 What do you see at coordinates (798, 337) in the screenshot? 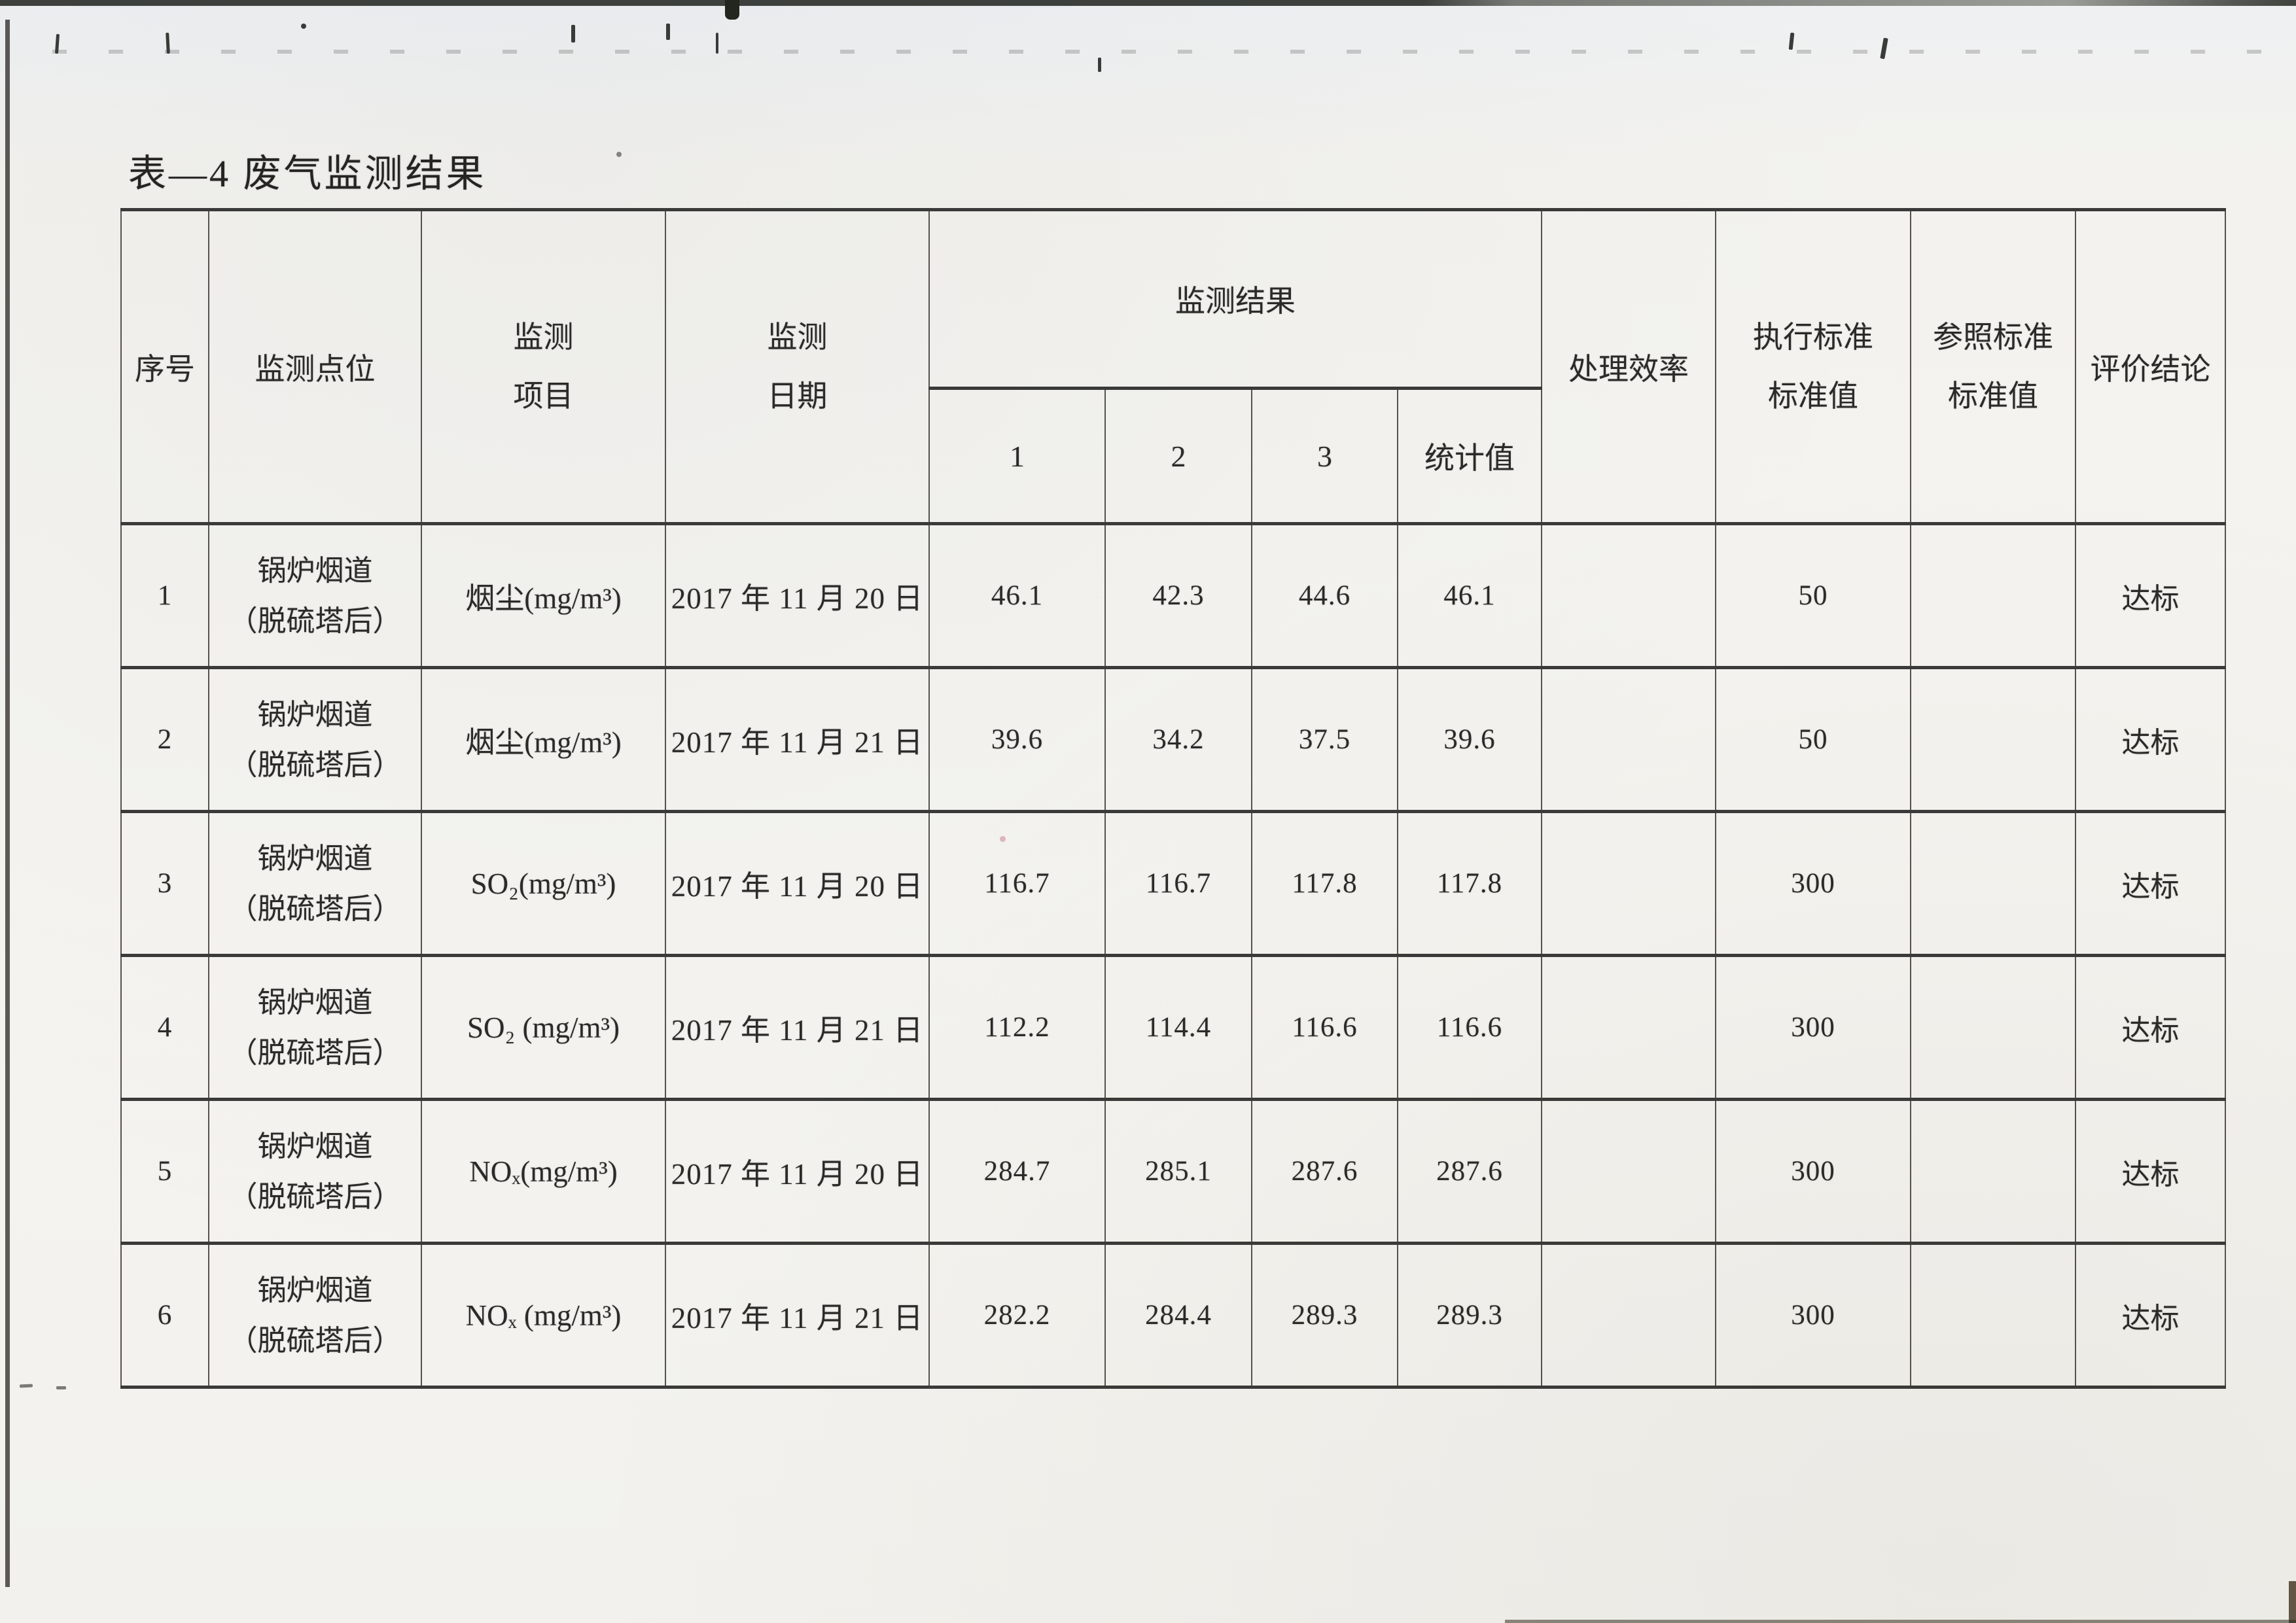
I see `header-date-line1: 监测` at bounding box center [798, 337].